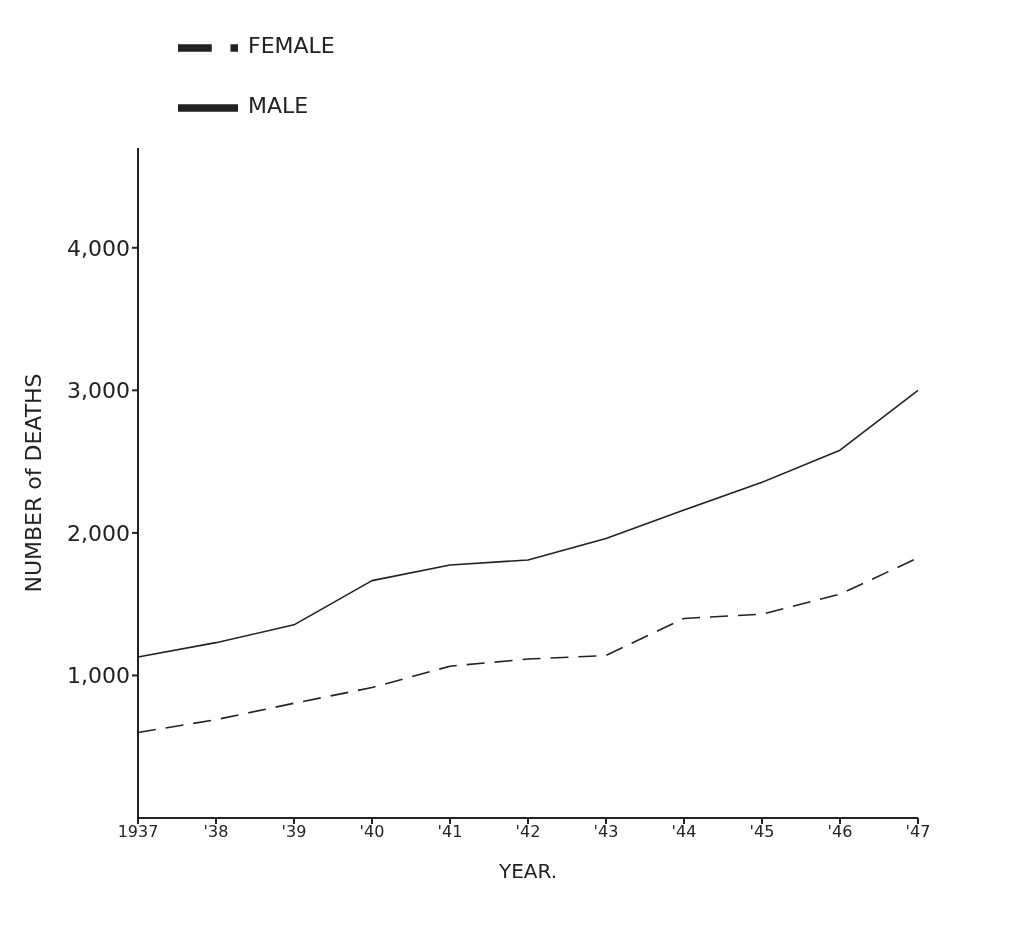 Image resolution: width=1035 pixels, height=929 pixels. Describe the element at coordinates (684, 832) in the screenshot. I see `x-tick-label: '44` at that location.